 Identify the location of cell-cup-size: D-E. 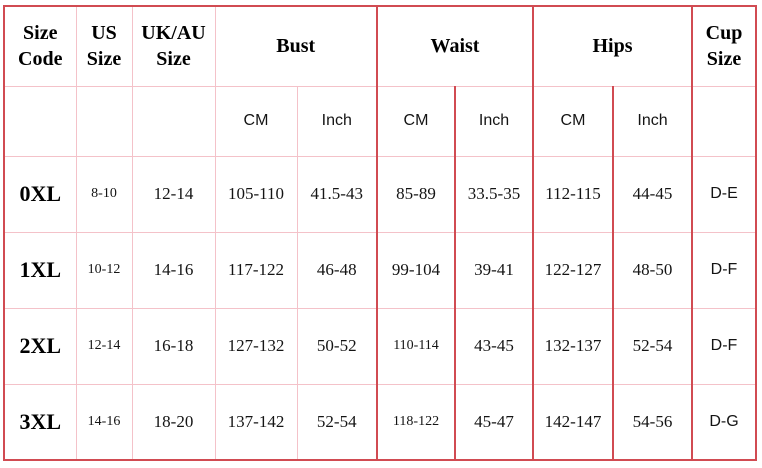
(724, 194).